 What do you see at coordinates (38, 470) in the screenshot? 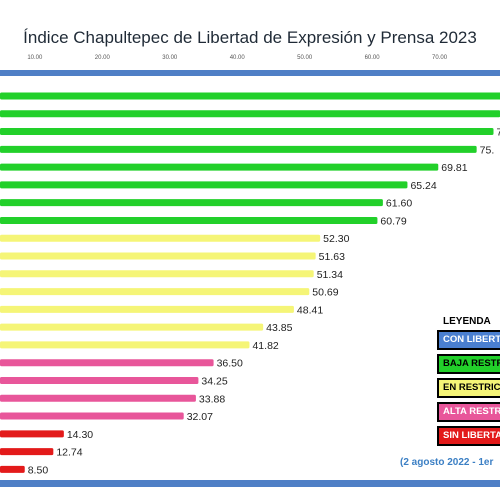
I see `bar-data-label: 8.50` at bounding box center [38, 470].